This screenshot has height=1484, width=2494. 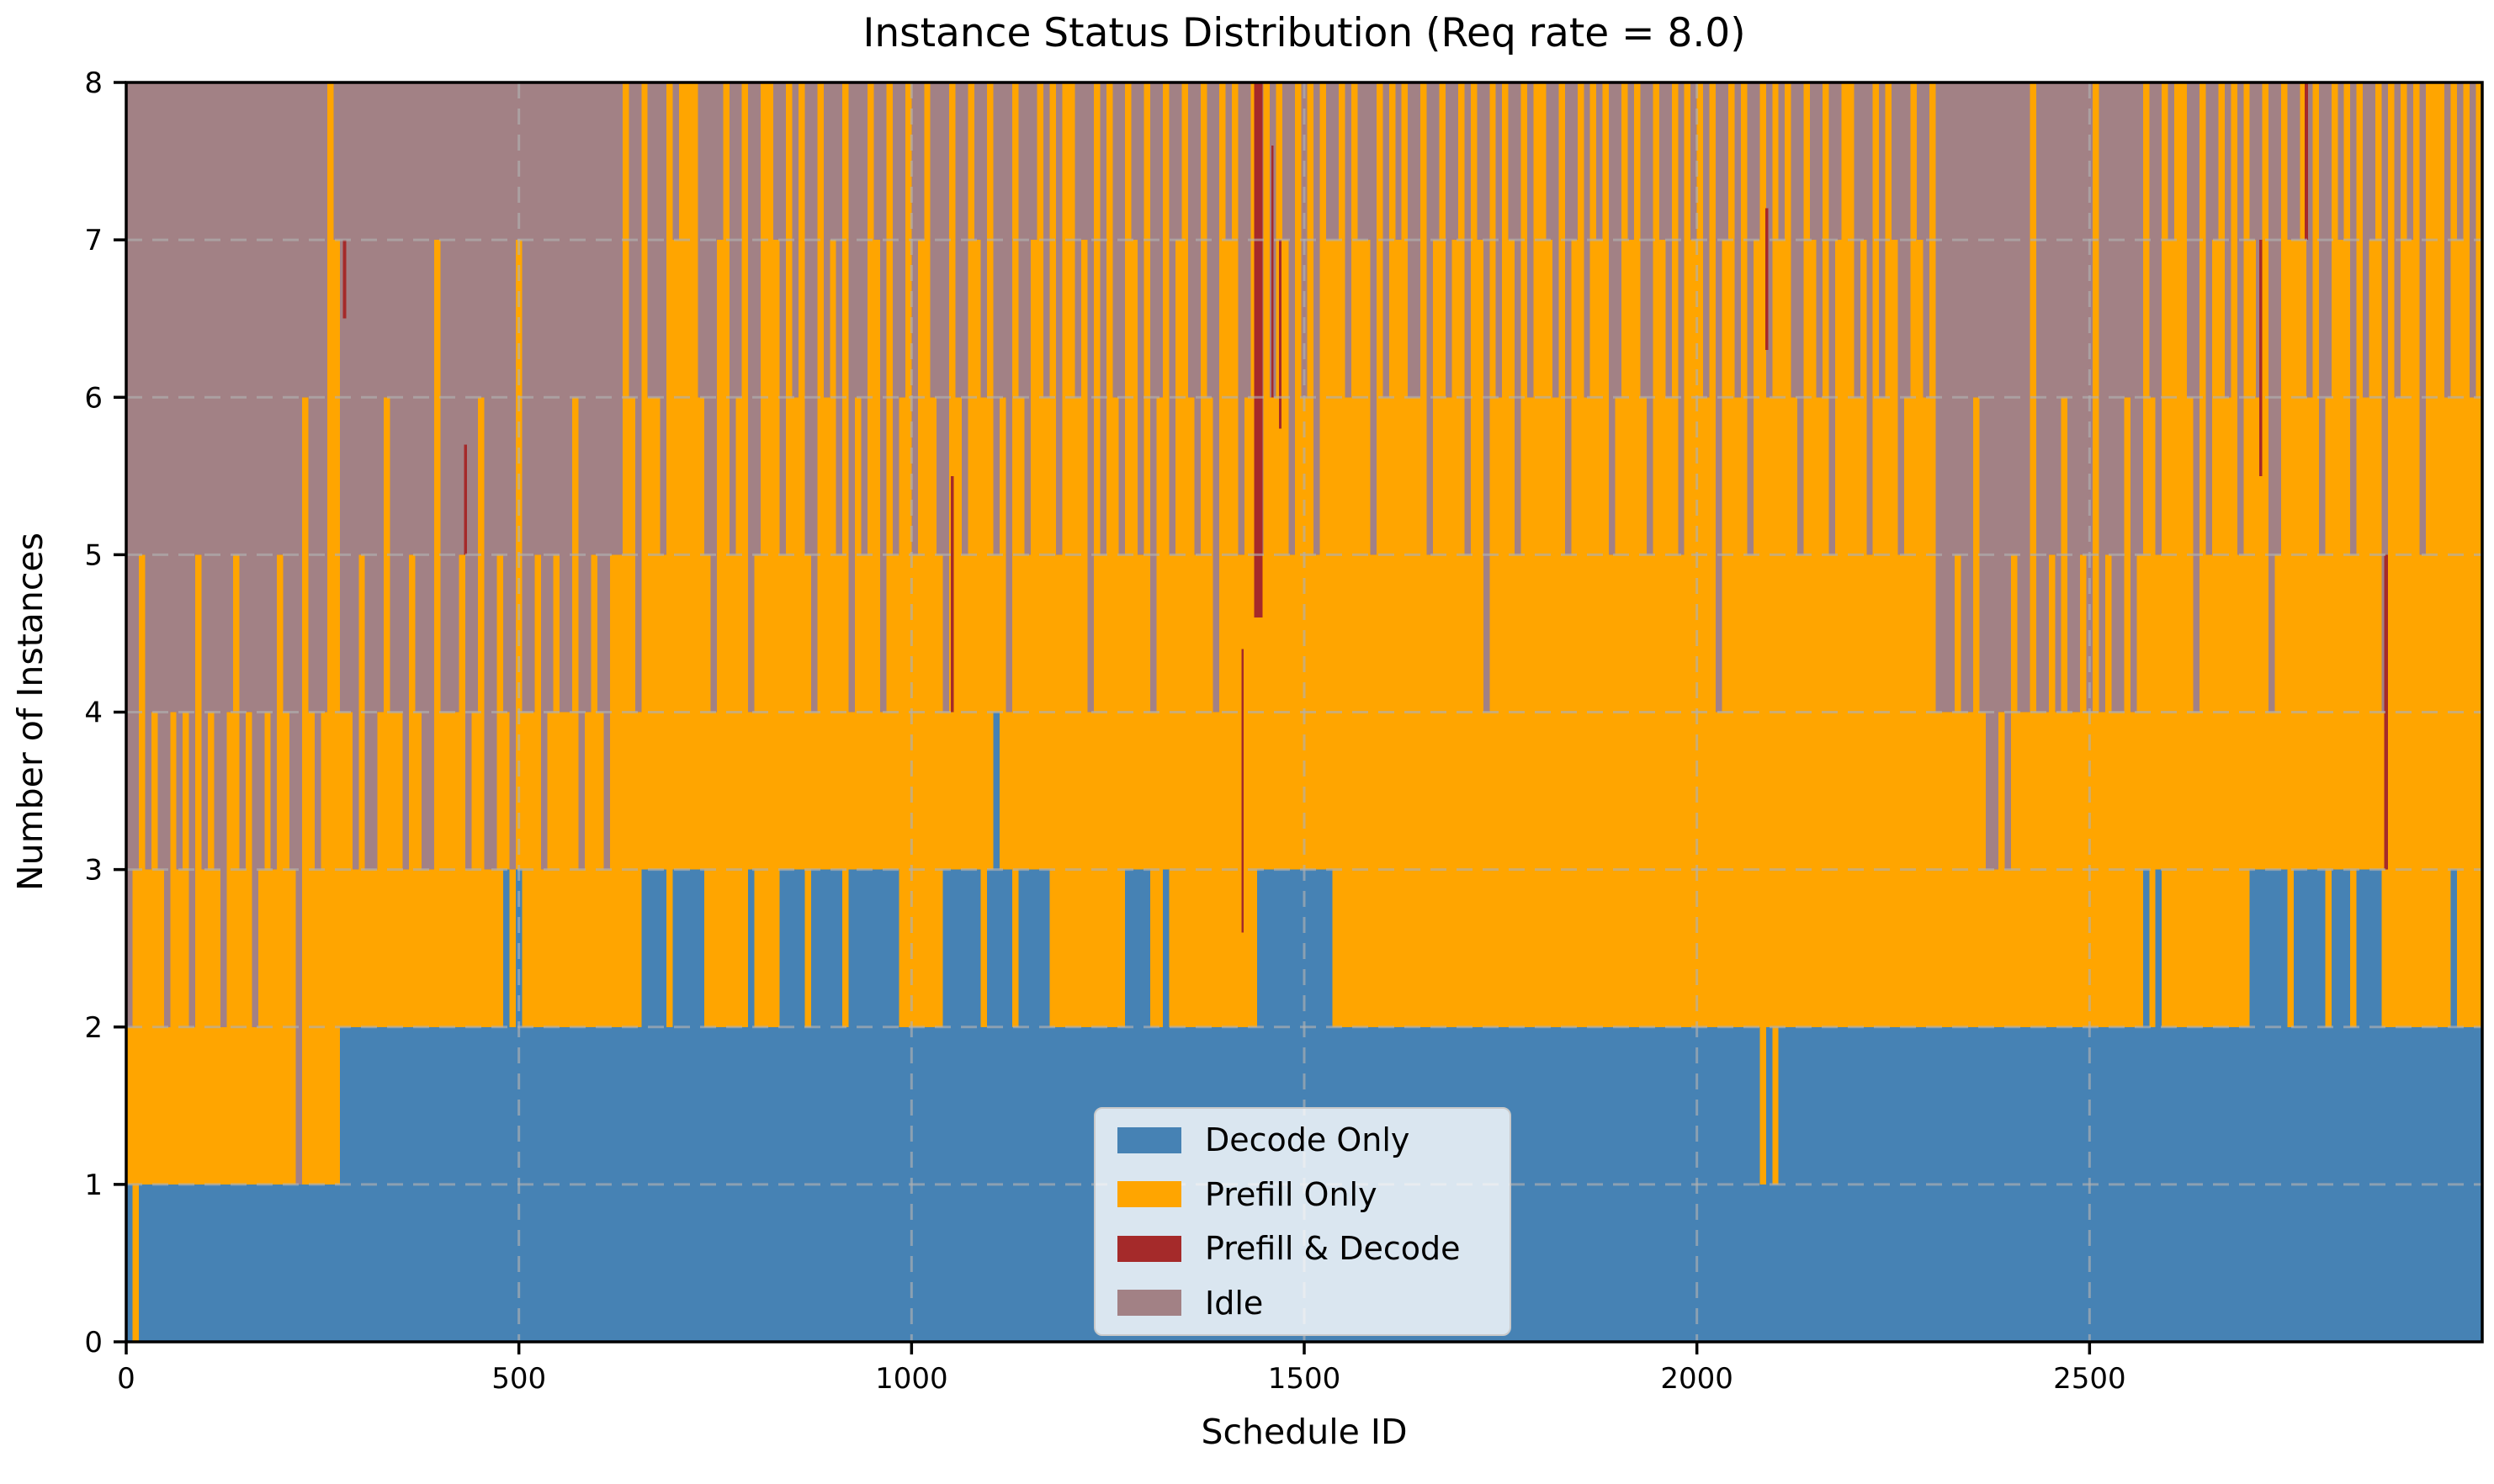 I want to click on svg-text: 7, so click(x=93, y=241).